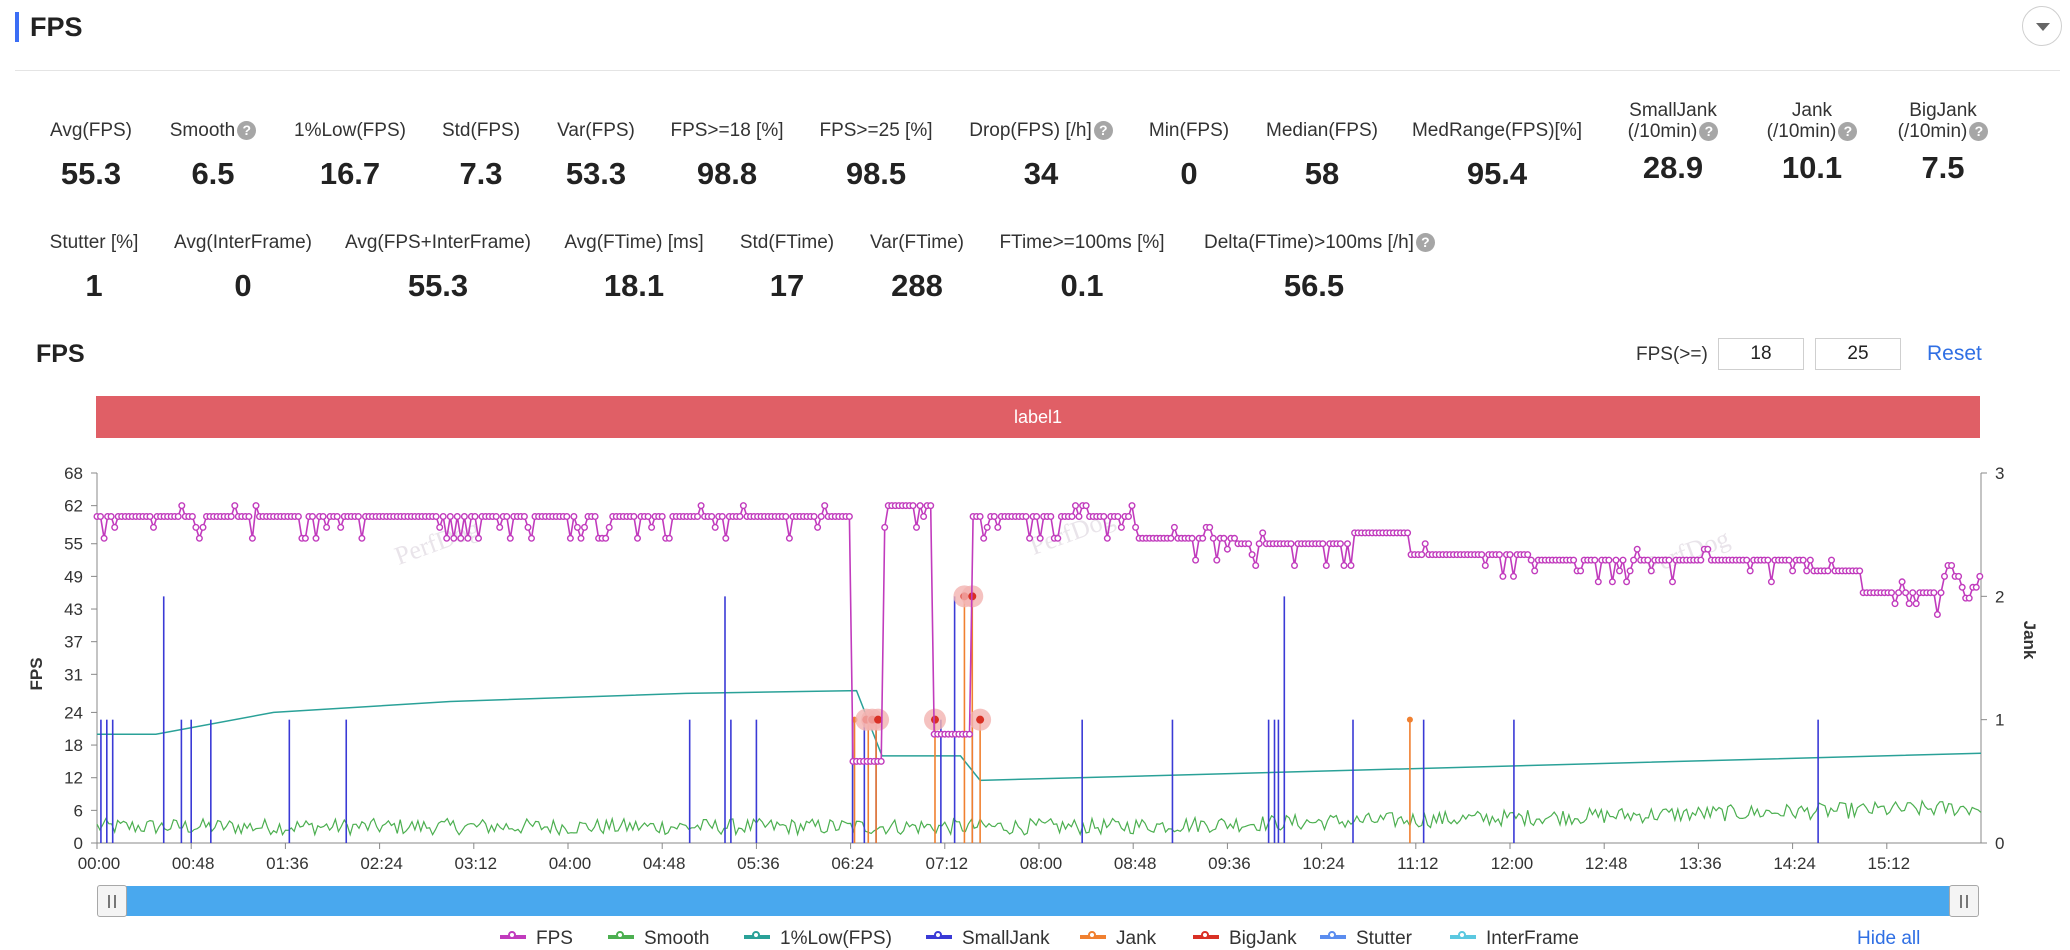 This screenshot has height=950, width=2070. Describe the element at coordinates (1889, 938) in the screenshot. I see `hide-all-link: Hide all` at that location.